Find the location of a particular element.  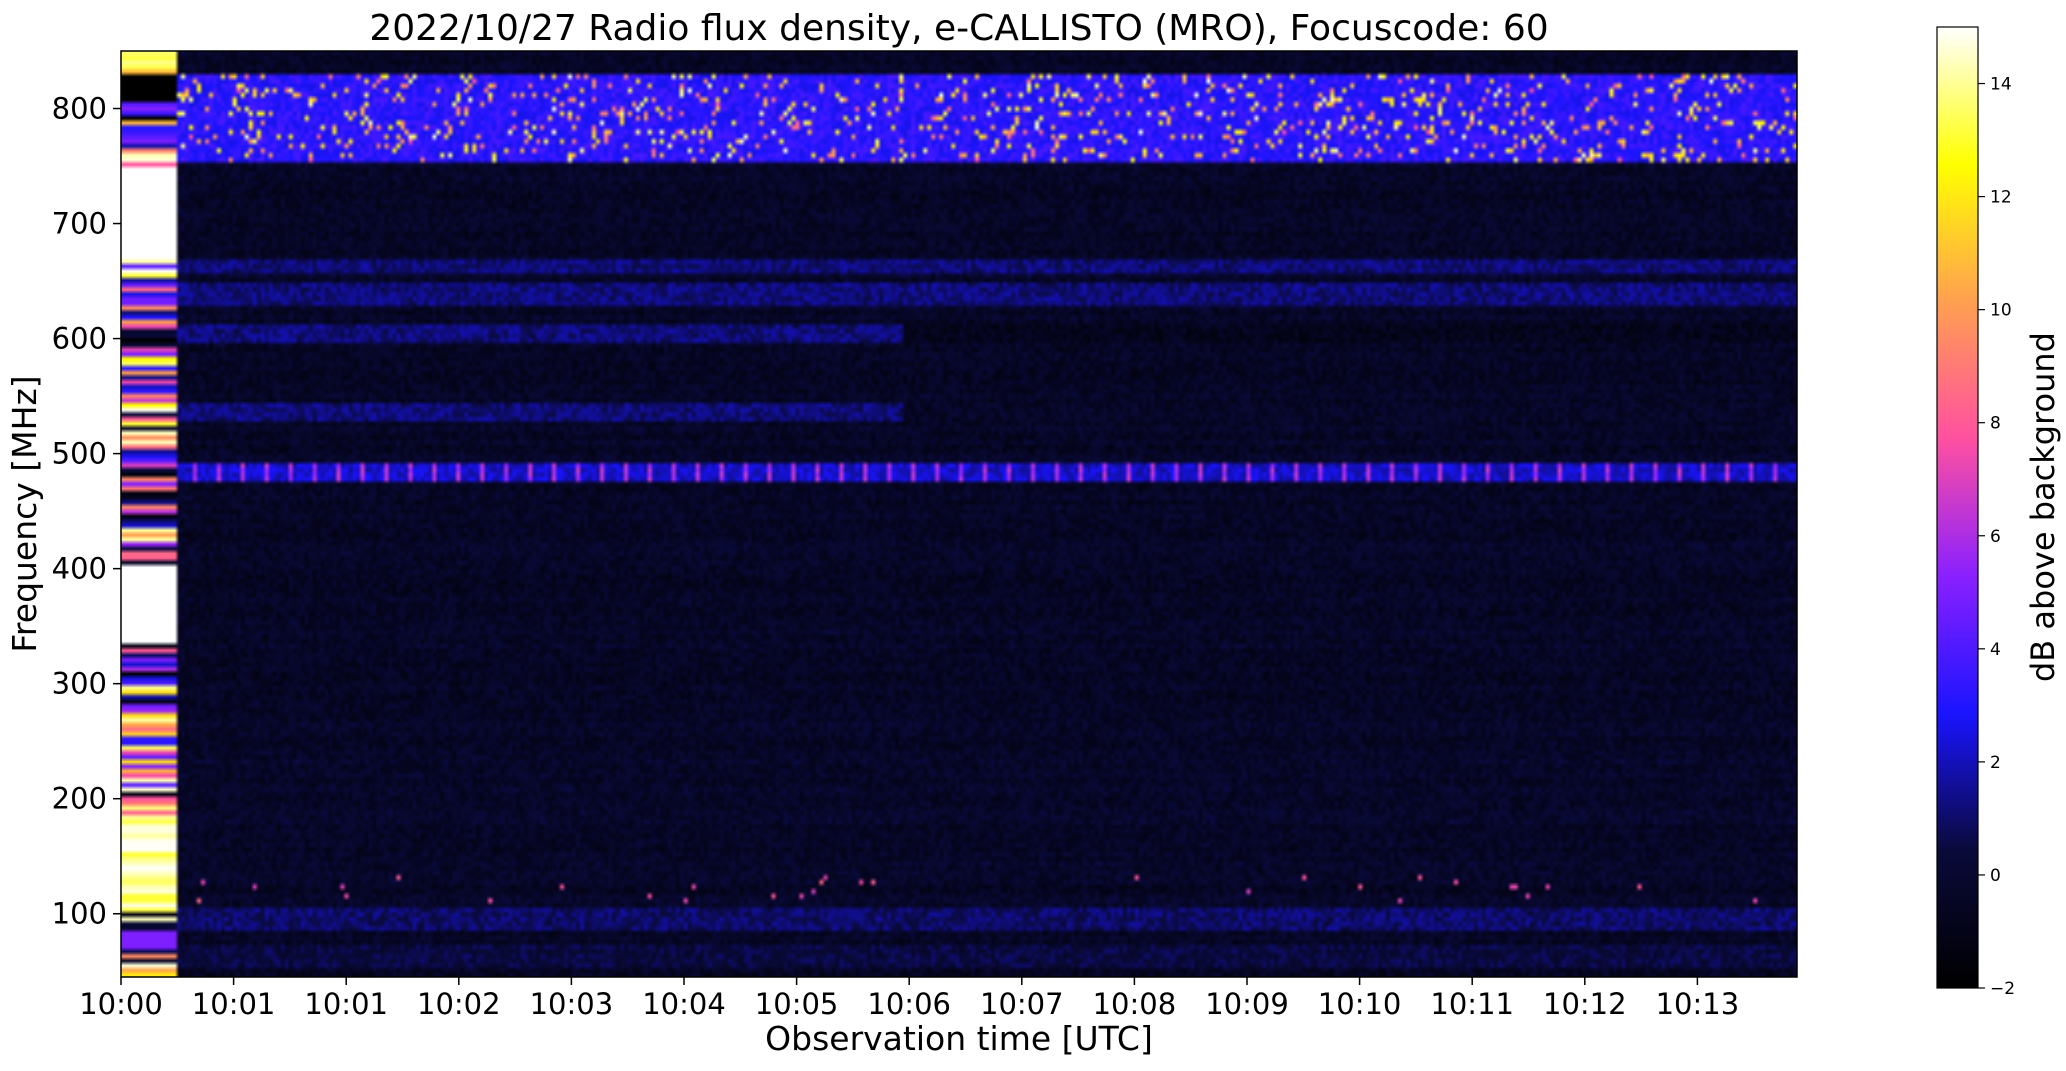

x-tick-label: 10:02 is located at coordinates (459, 1004).